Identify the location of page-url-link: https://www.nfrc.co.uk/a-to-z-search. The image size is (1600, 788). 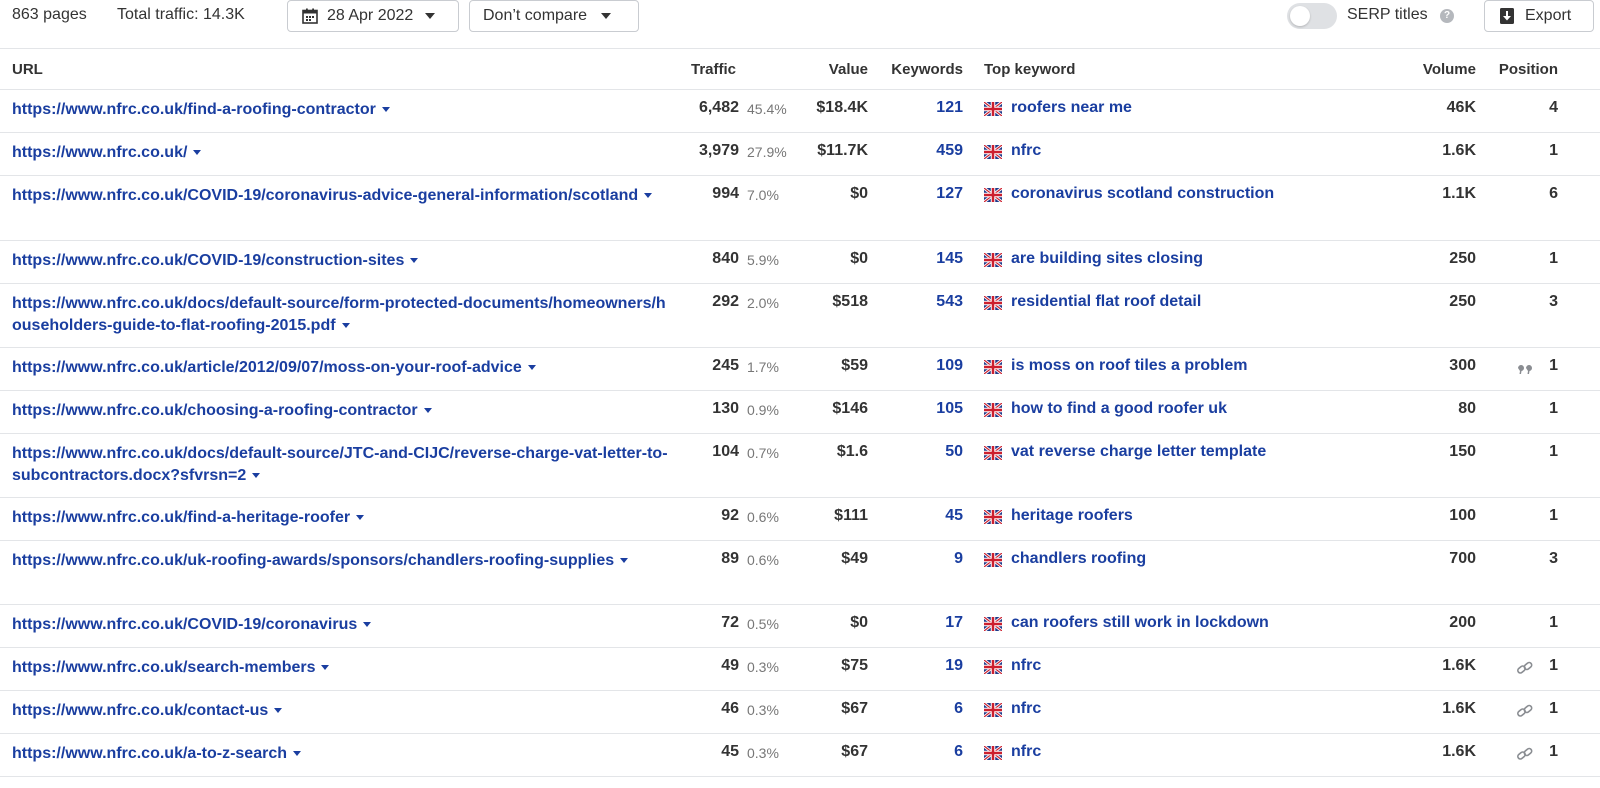
(342, 754).